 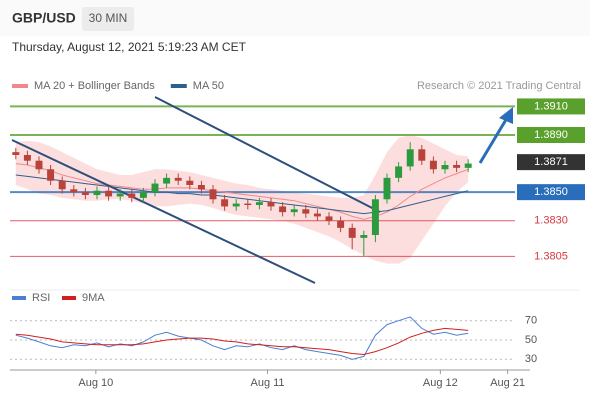 I want to click on x-tick-label: Aug 12, so click(x=440, y=383).